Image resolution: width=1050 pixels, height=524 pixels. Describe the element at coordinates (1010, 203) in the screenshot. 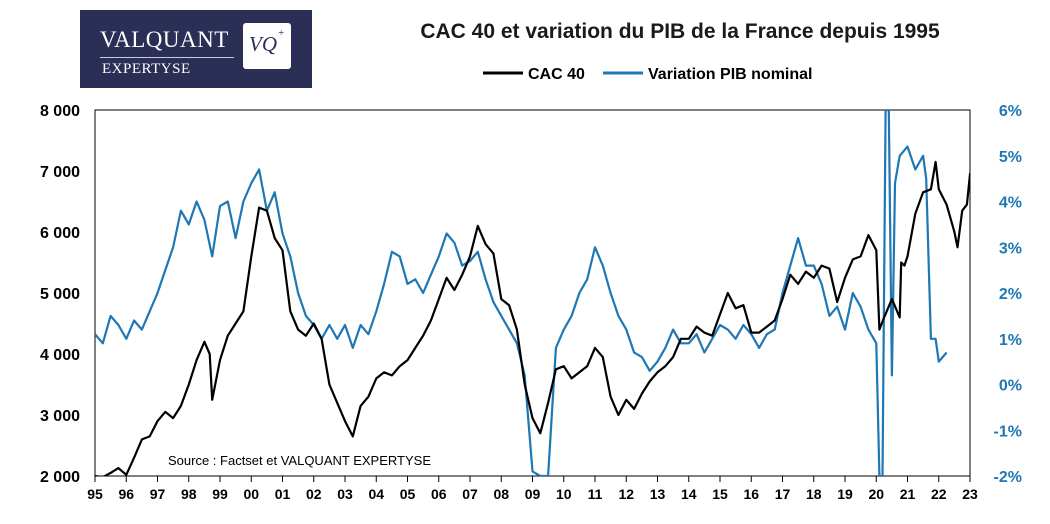

I see `y-right-tick-label: 4%` at that location.